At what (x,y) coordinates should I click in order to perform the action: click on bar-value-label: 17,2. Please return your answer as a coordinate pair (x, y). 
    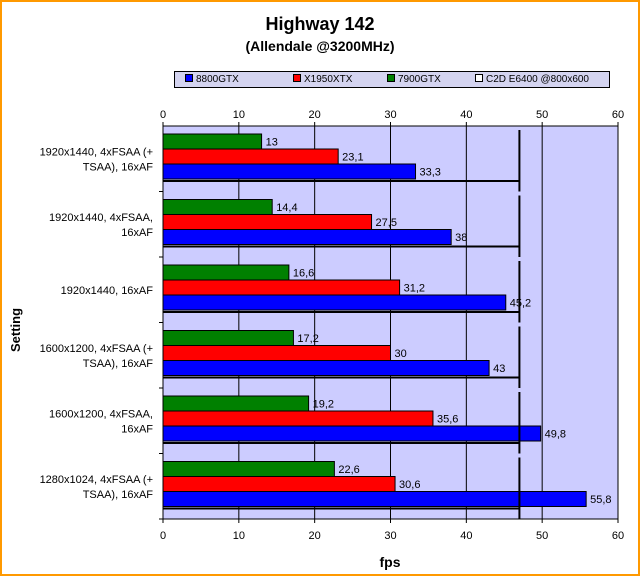
    Looking at the image, I should click on (307, 339).